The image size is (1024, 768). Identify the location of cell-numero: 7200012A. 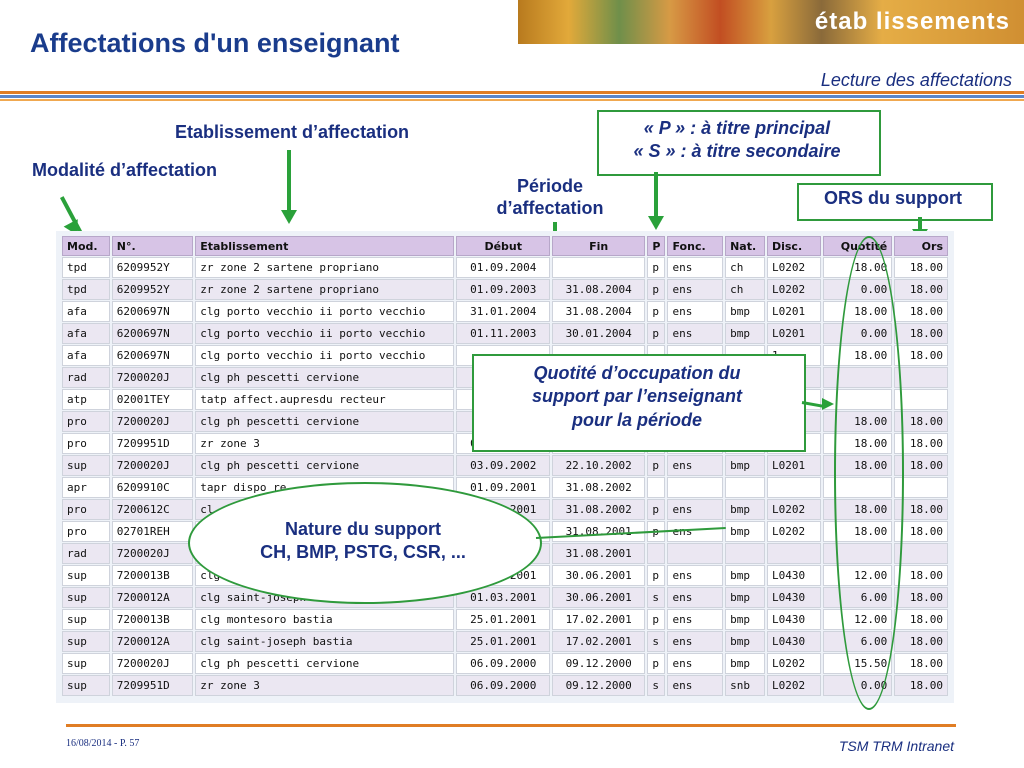
(152, 641).